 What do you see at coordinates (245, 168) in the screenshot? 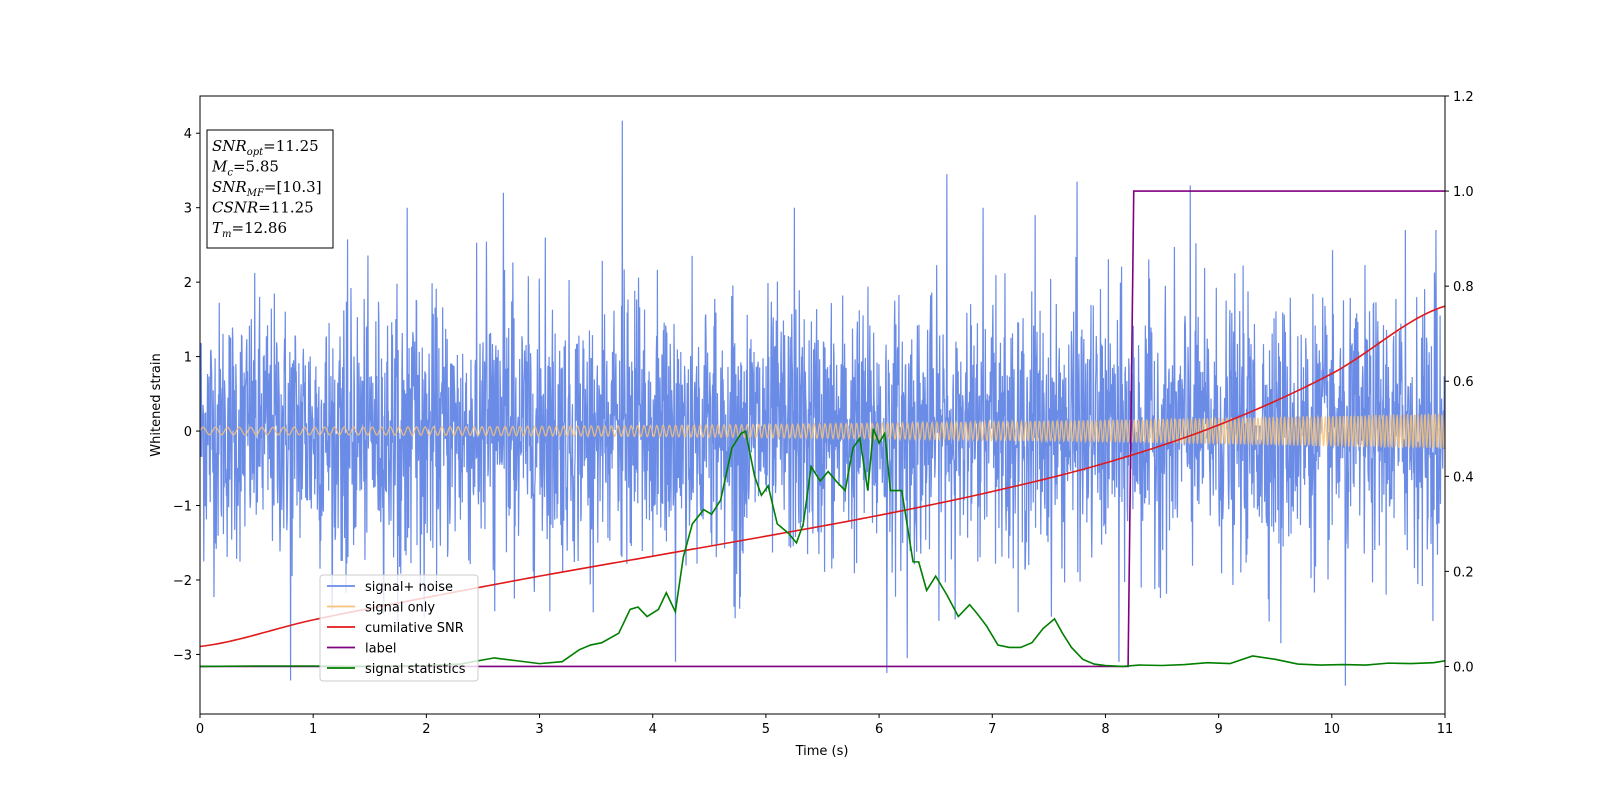
I see `annotation-line: Mc=5.85` at bounding box center [245, 168].